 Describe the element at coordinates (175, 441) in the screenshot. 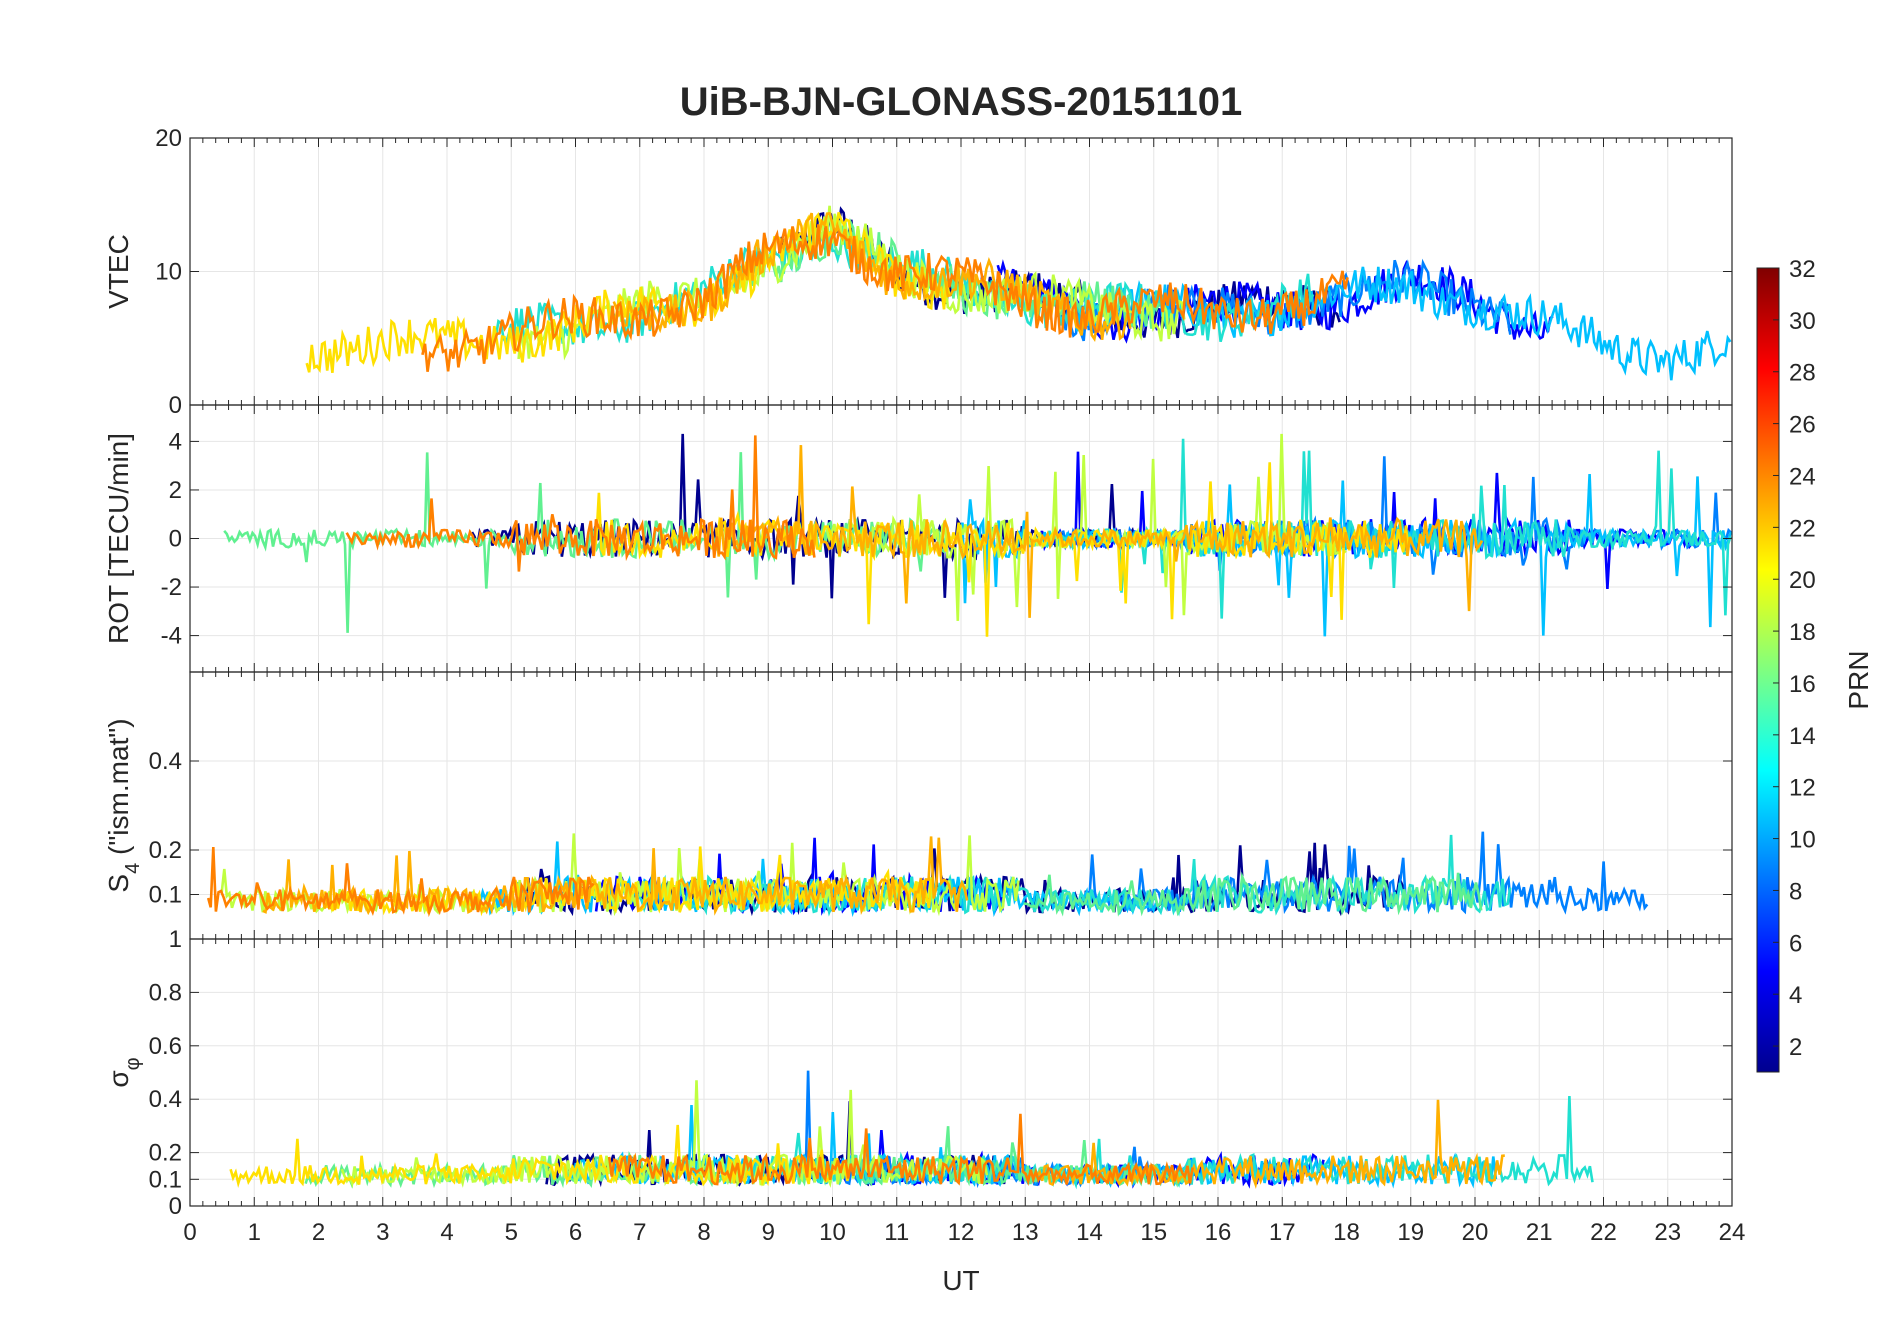

I see `y-tick-label: 4` at that location.